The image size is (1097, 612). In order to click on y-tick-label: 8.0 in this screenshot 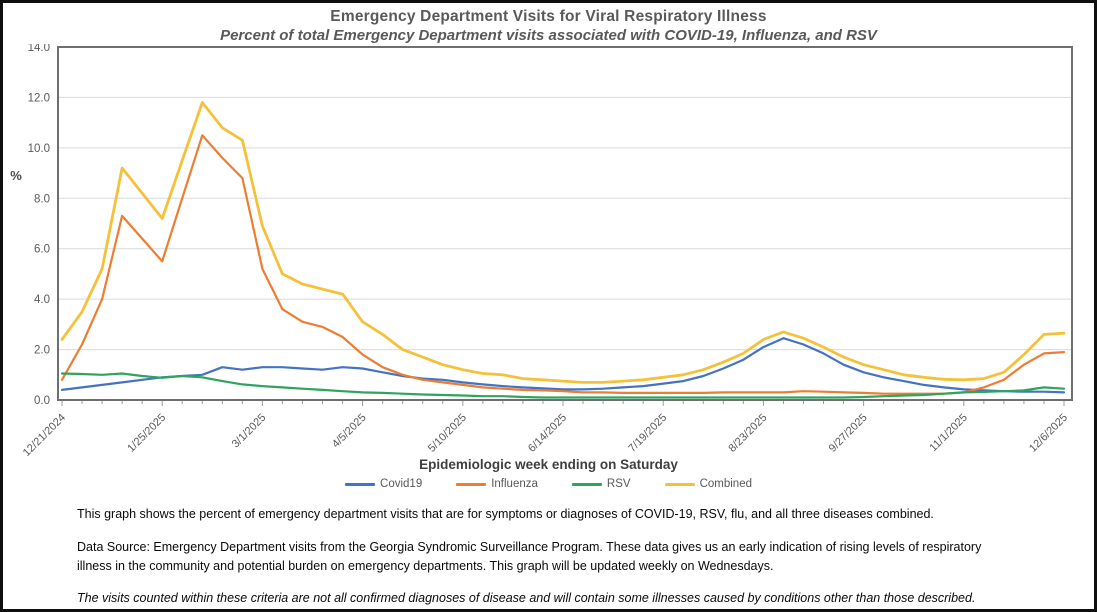, I will do `click(42, 199)`.